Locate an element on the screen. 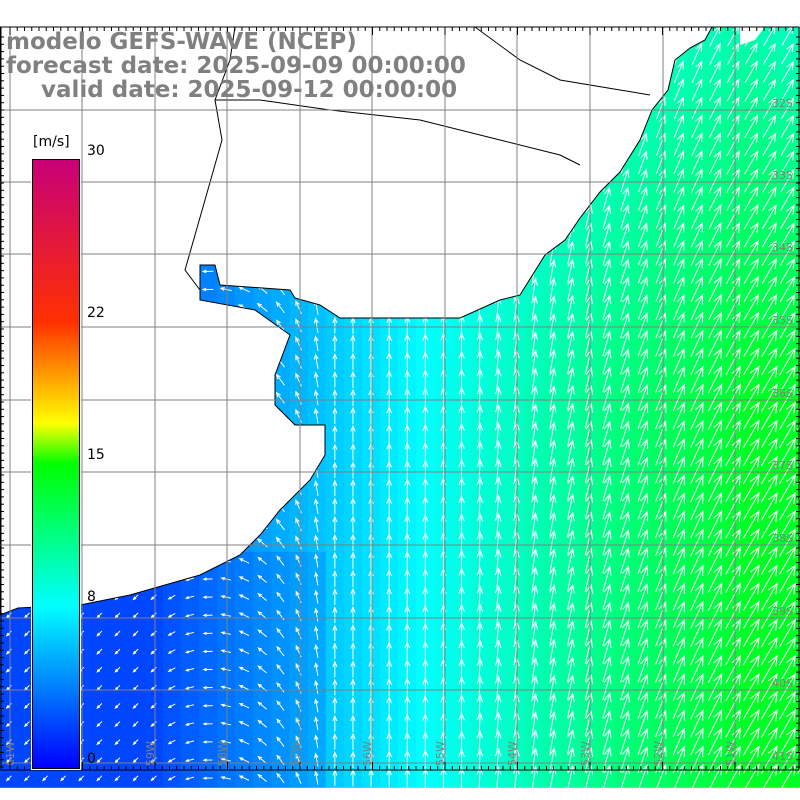 The height and width of the screenshot is (800, 800). latitude-label: 39S is located at coordinates (782, 611).